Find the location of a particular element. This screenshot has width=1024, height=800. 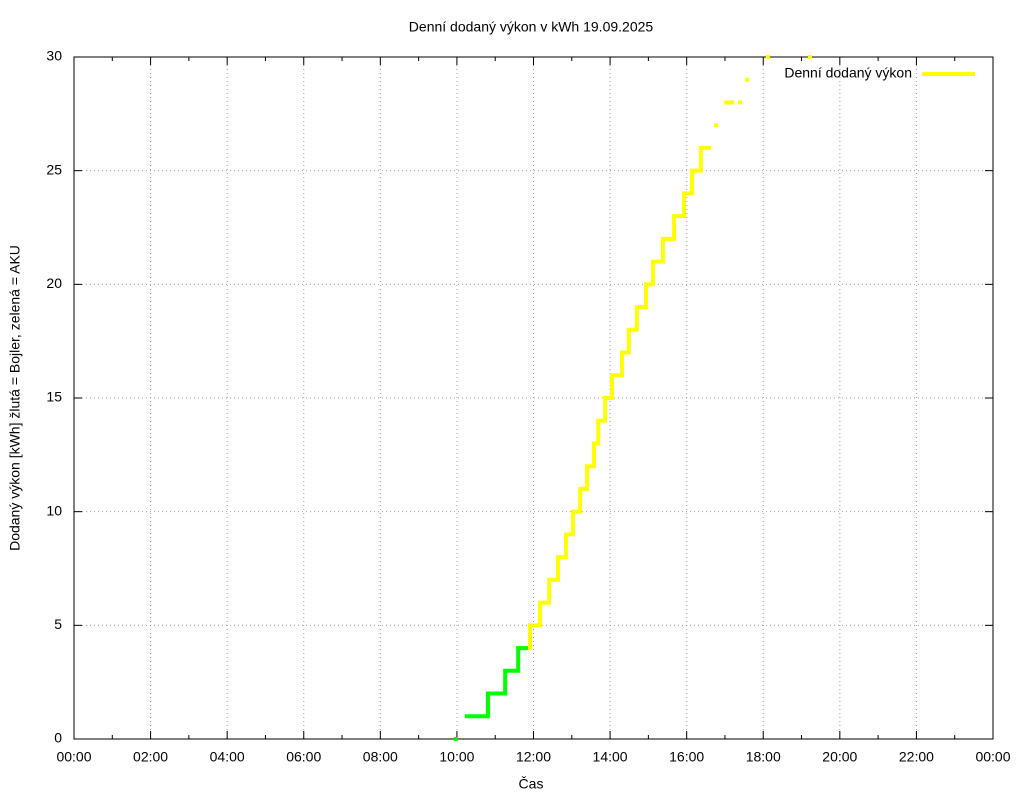

y-tick-label: 0 is located at coordinates (58, 738).